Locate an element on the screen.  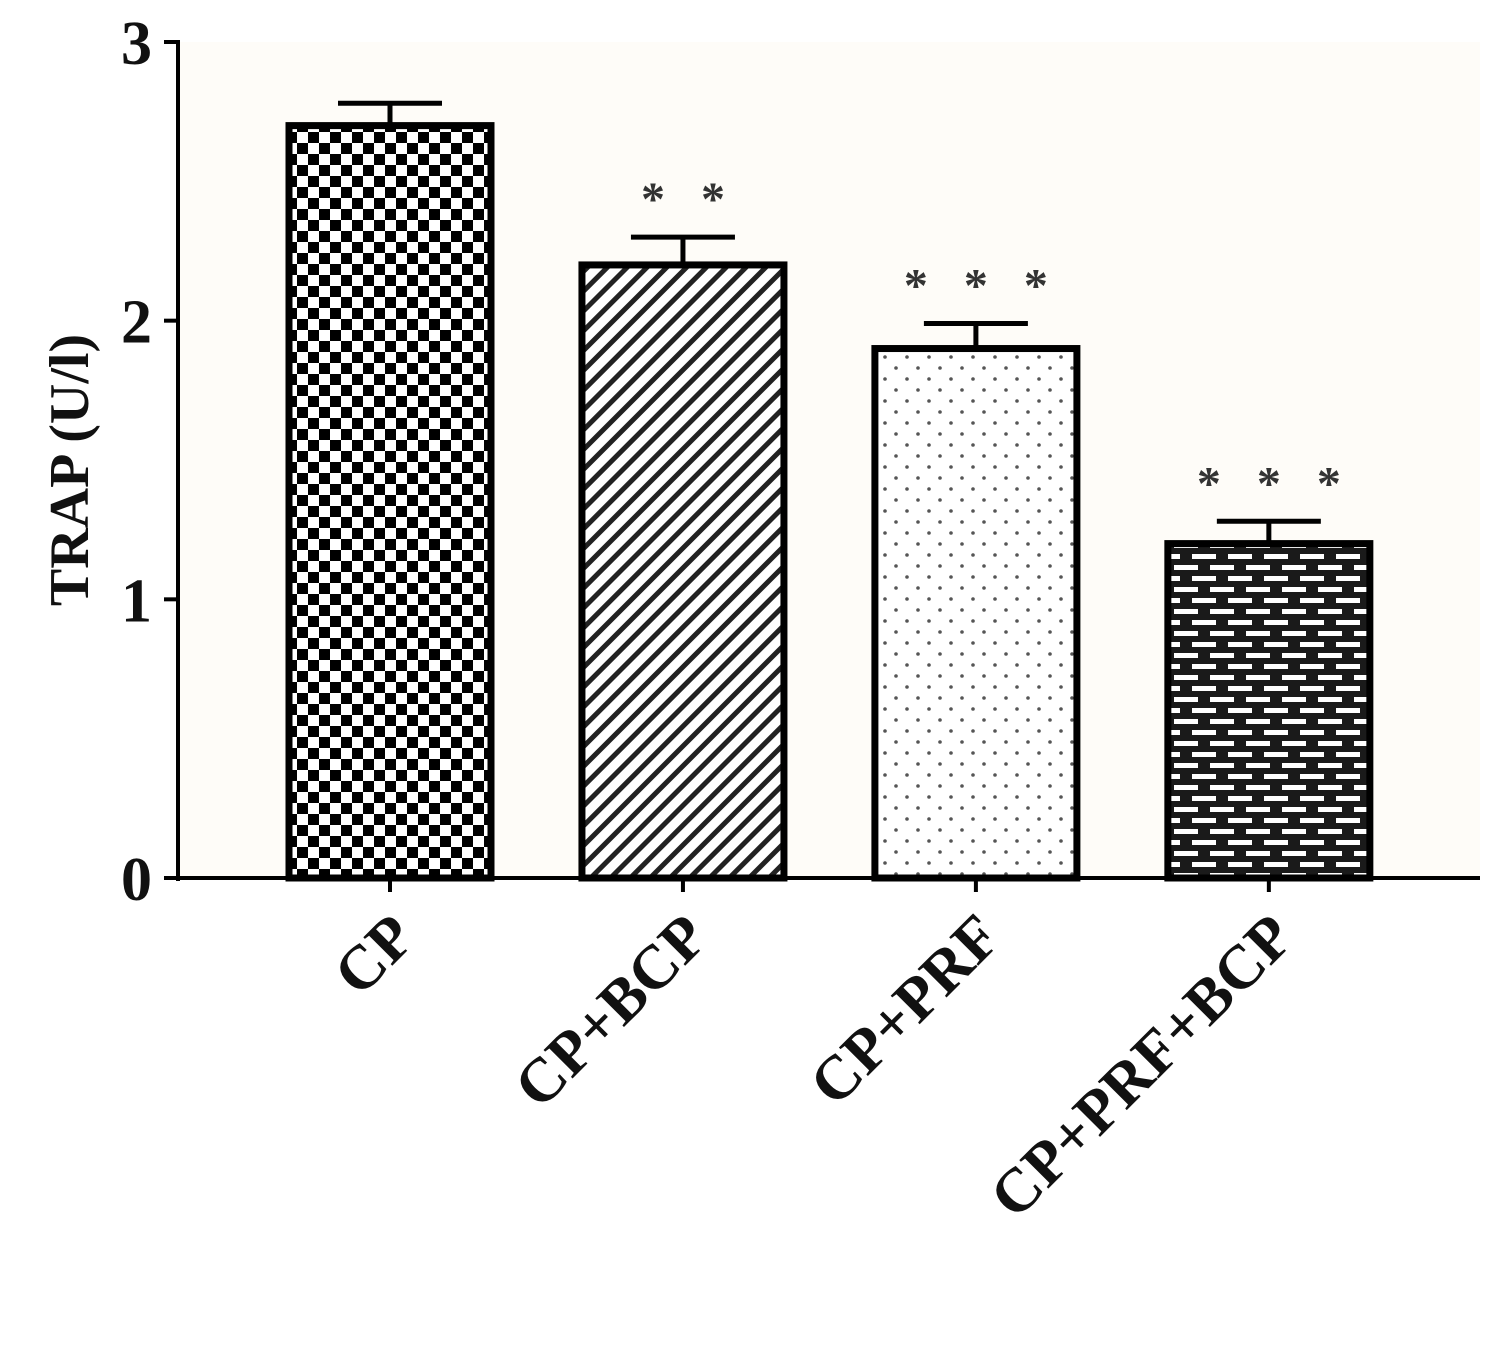
y-tick-label-2: 2 is located at coordinates (136, 323).